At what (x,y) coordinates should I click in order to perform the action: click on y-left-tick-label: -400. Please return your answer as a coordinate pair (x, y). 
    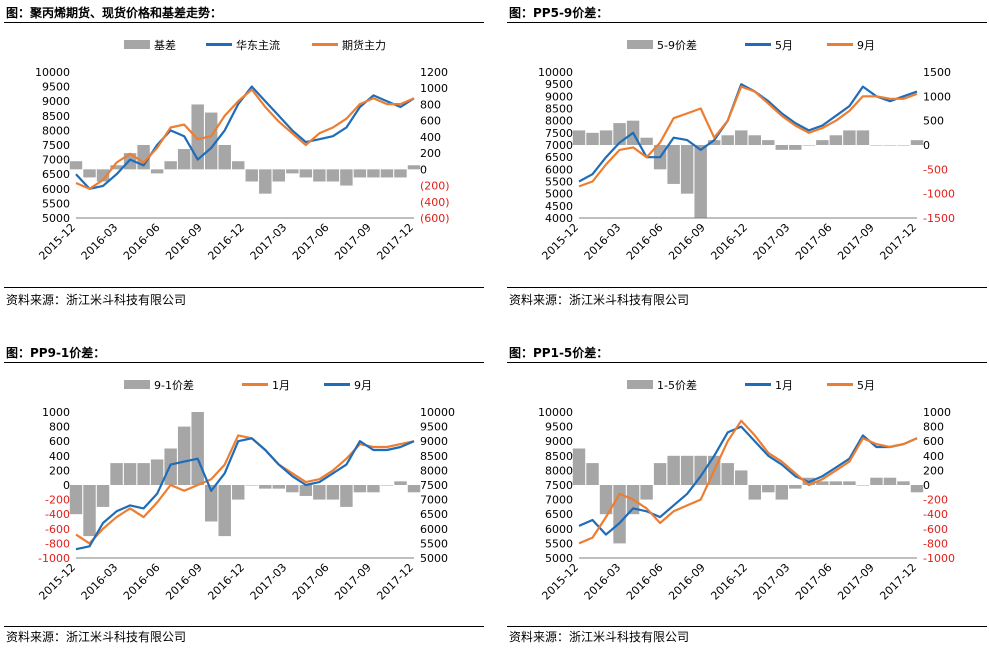
    Looking at the image, I should click on (57, 514).